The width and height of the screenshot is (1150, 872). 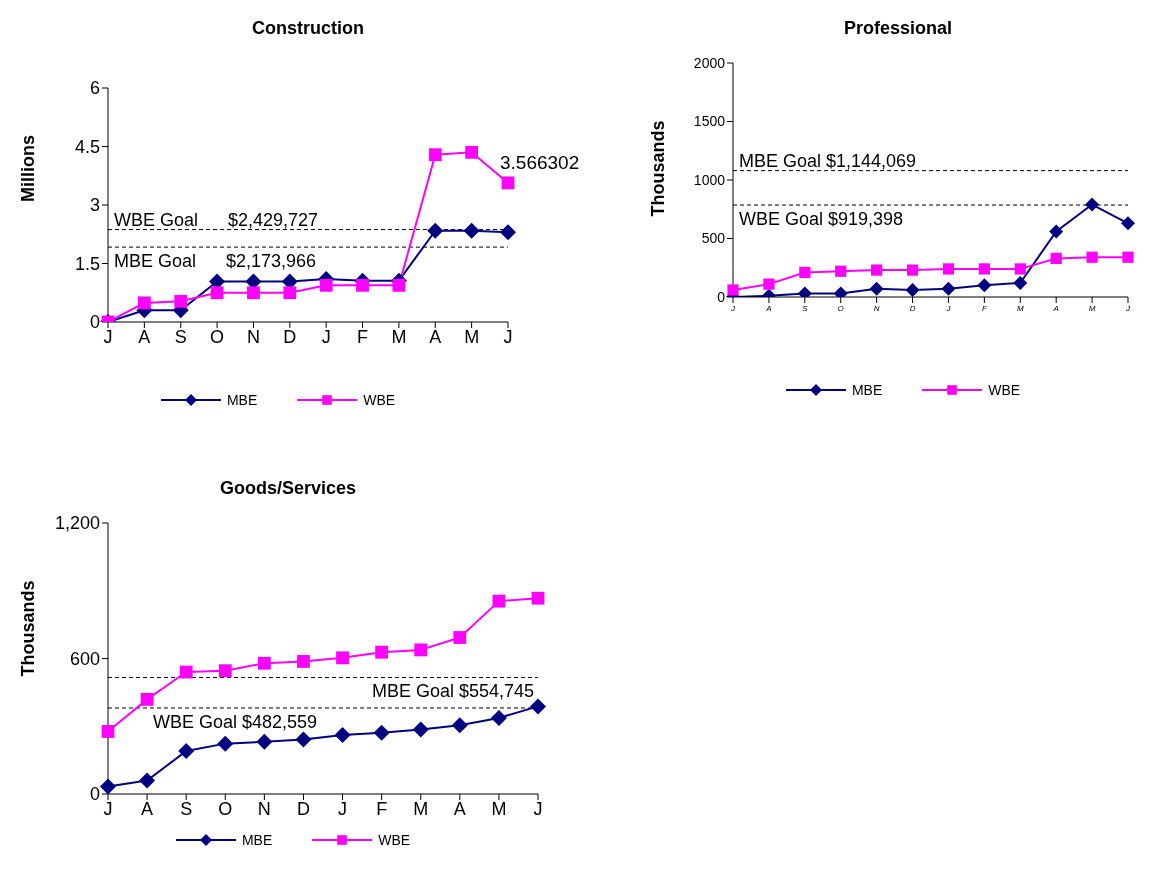 I want to click on data-label: 3.566302, so click(x=540, y=162).